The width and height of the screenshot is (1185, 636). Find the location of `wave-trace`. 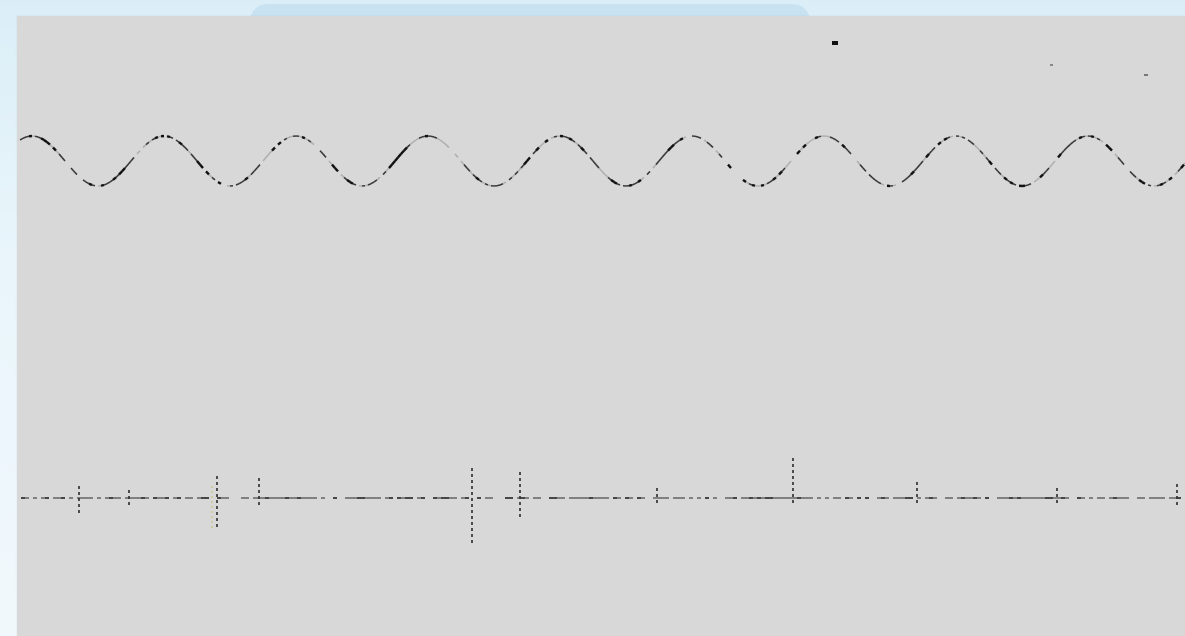

wave-trace is located at coordinates (602, 161).